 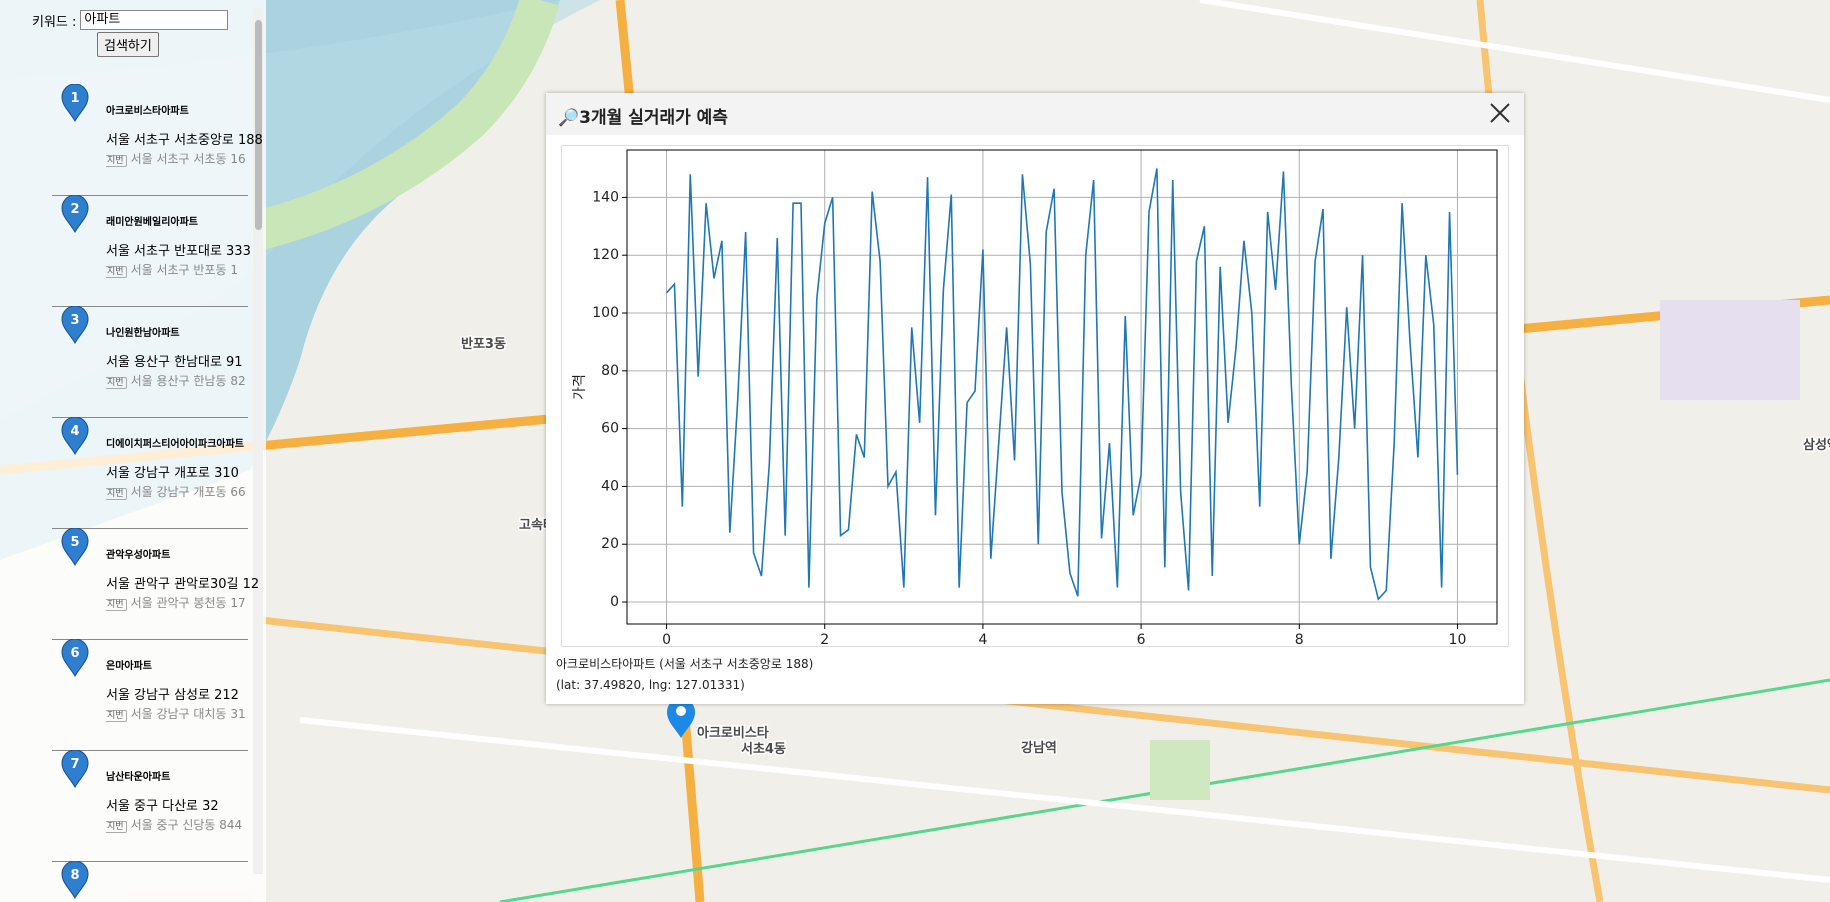 What do you see at coordinates (176, 491) in the screenshot?
I see `jibun-address: 지번 서울 강남구 개포동 66` at bounding box center [176, 491].